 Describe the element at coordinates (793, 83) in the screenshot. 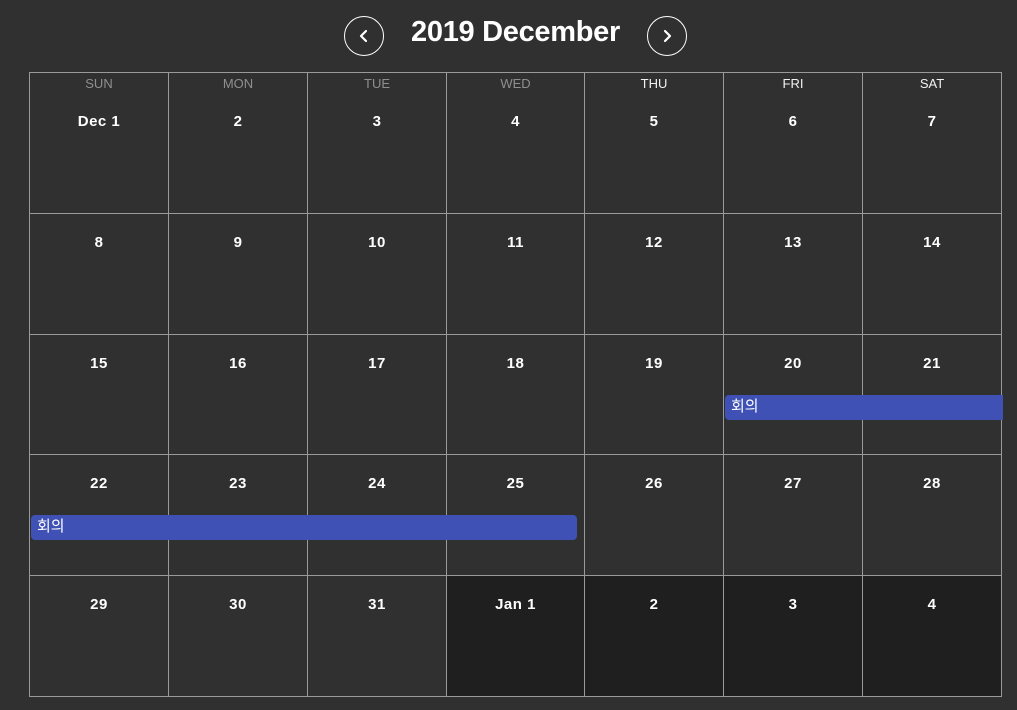

I see `weekday-label: FRI` at that location.